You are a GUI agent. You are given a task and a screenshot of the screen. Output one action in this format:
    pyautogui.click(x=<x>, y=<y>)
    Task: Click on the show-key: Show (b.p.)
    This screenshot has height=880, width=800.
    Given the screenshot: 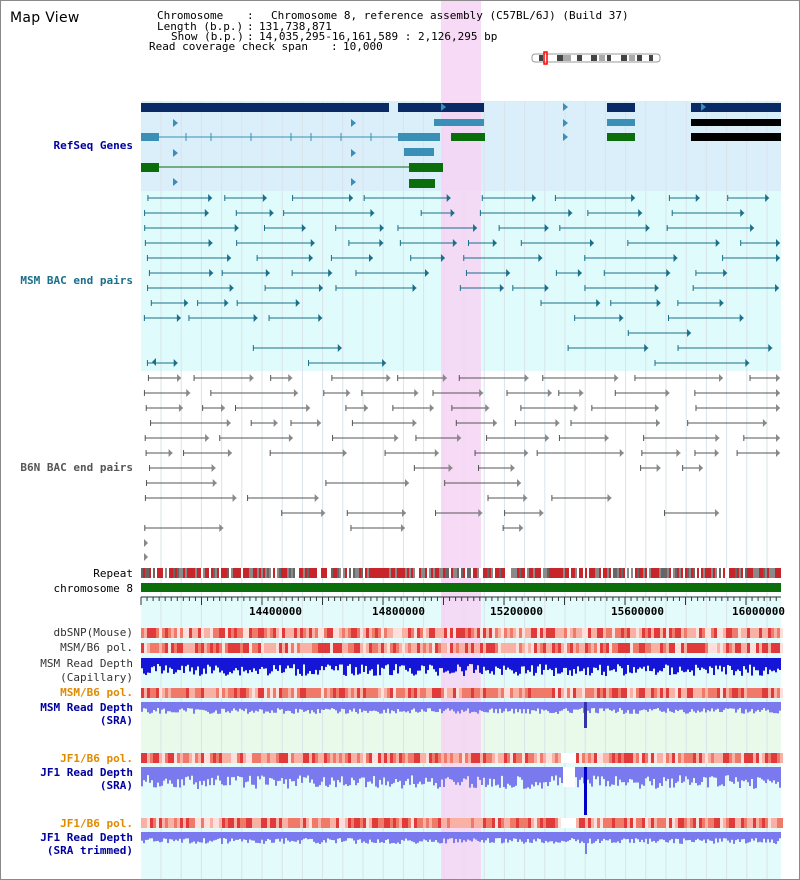 What is the action you would take?
    pyautogui.click(x=207, y=36)
    